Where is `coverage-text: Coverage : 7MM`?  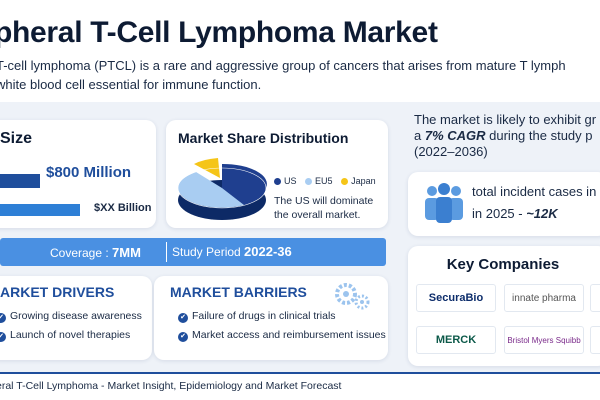 coverage-text: Coverage : 7MM is located at coordinates (95, 252).